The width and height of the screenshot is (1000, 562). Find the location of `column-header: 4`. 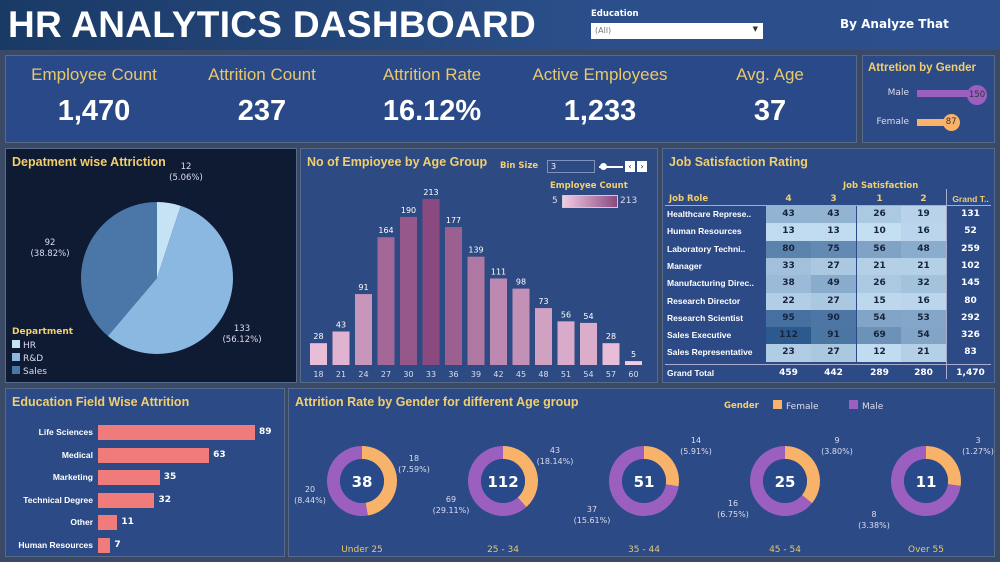

column-header: 4 is located at coordinates (788, 199).